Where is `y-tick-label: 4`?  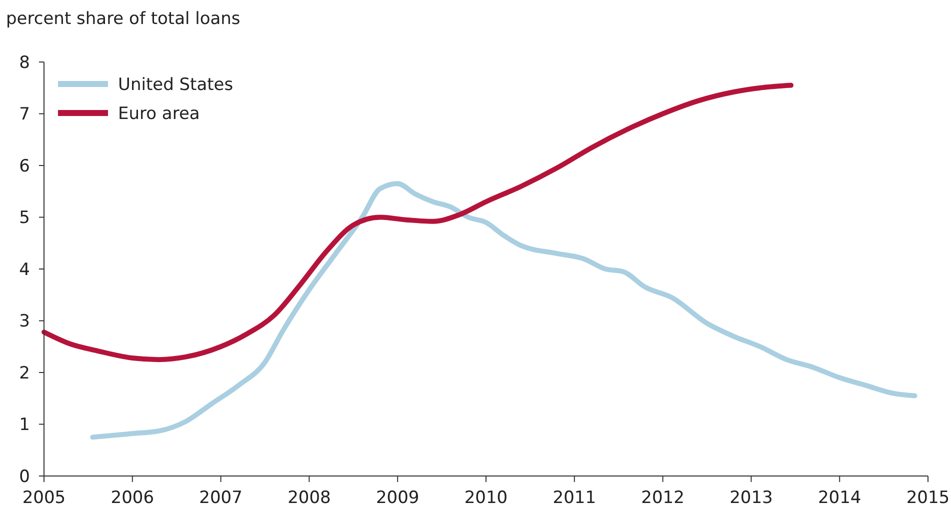 y-tick-label: 4 is located at coordinates (24, 270).